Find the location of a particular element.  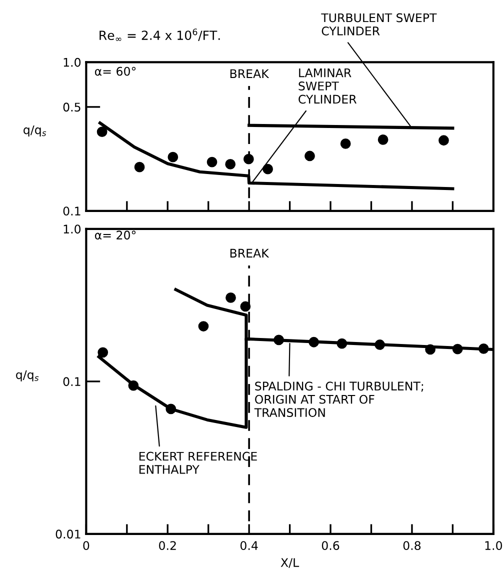

annotation: ECKERT REFERENCE ENTHALPY is located at coordinates (198, 463).